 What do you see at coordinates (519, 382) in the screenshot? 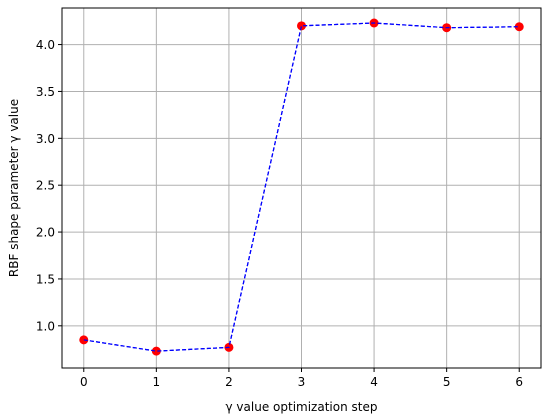
I see `x-tick-label: 6` at bounding box center [519, 382].